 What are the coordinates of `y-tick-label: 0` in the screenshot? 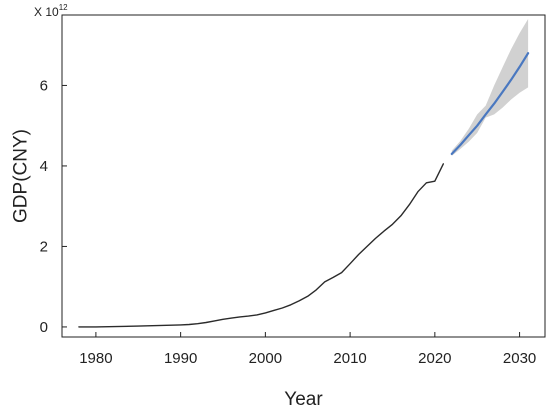 It's located at (44, 327).